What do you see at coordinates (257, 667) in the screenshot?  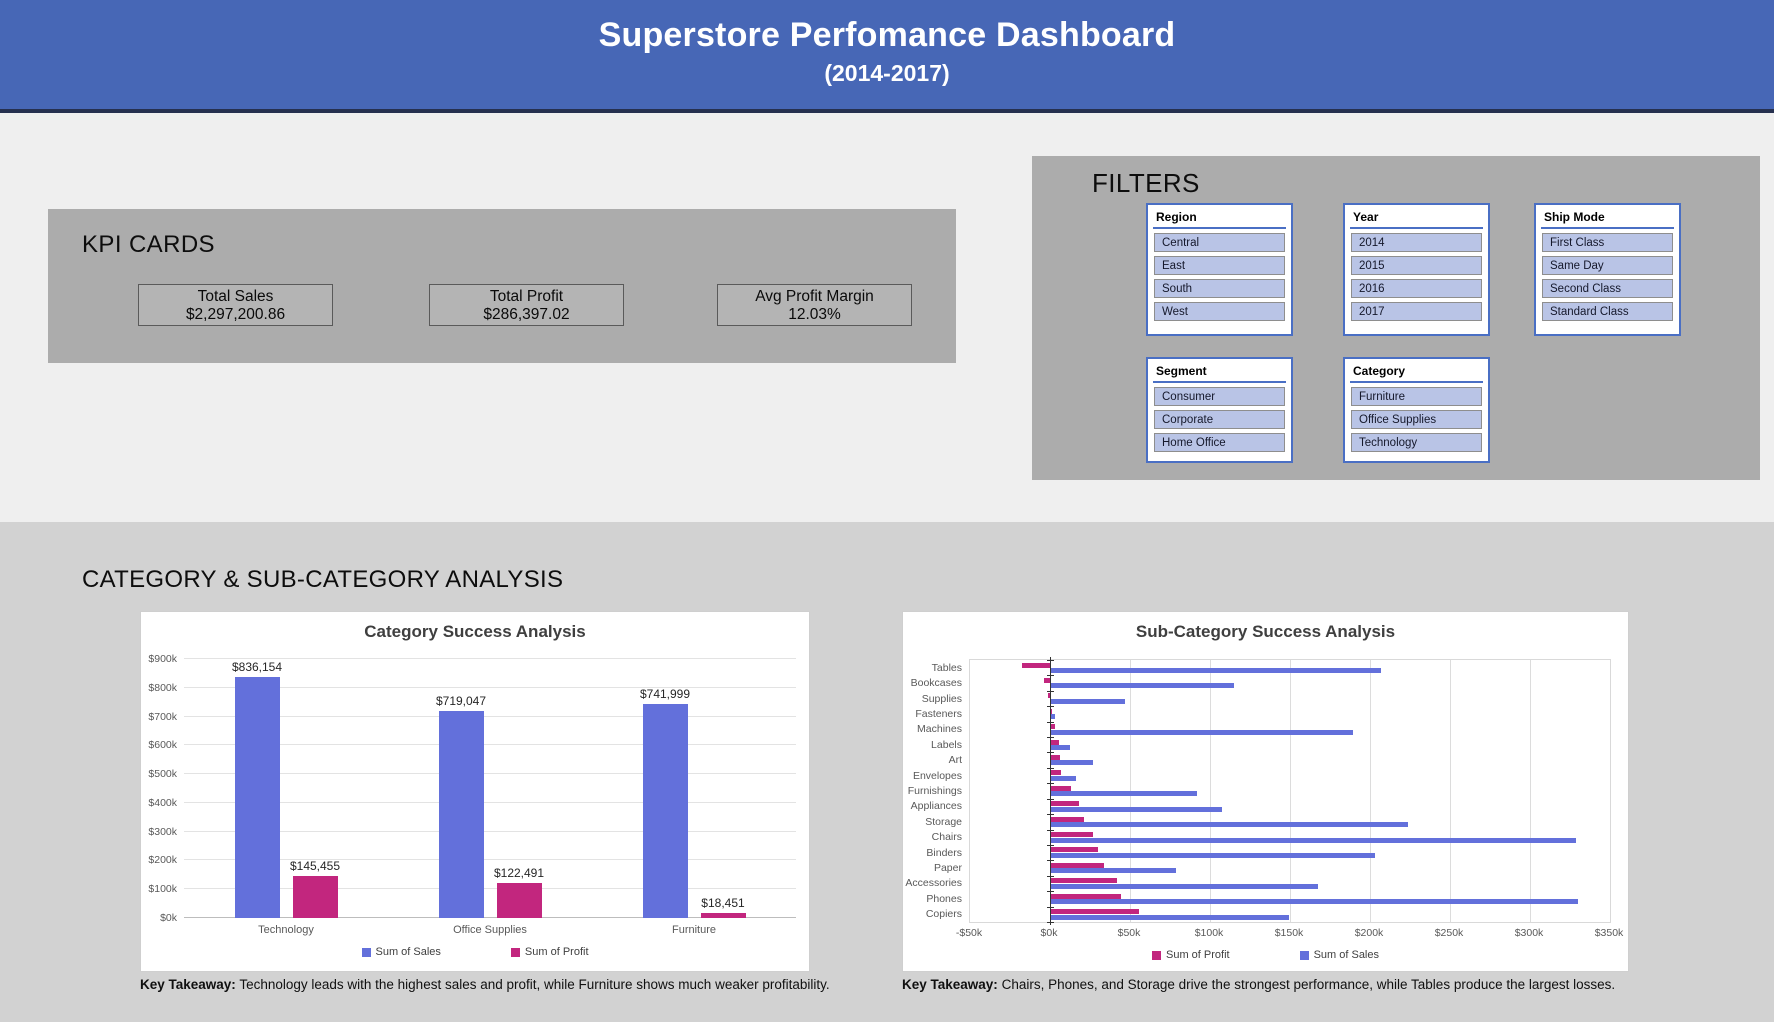 I see `bar-value-label: $836,154` at bounding box center [257, 667].